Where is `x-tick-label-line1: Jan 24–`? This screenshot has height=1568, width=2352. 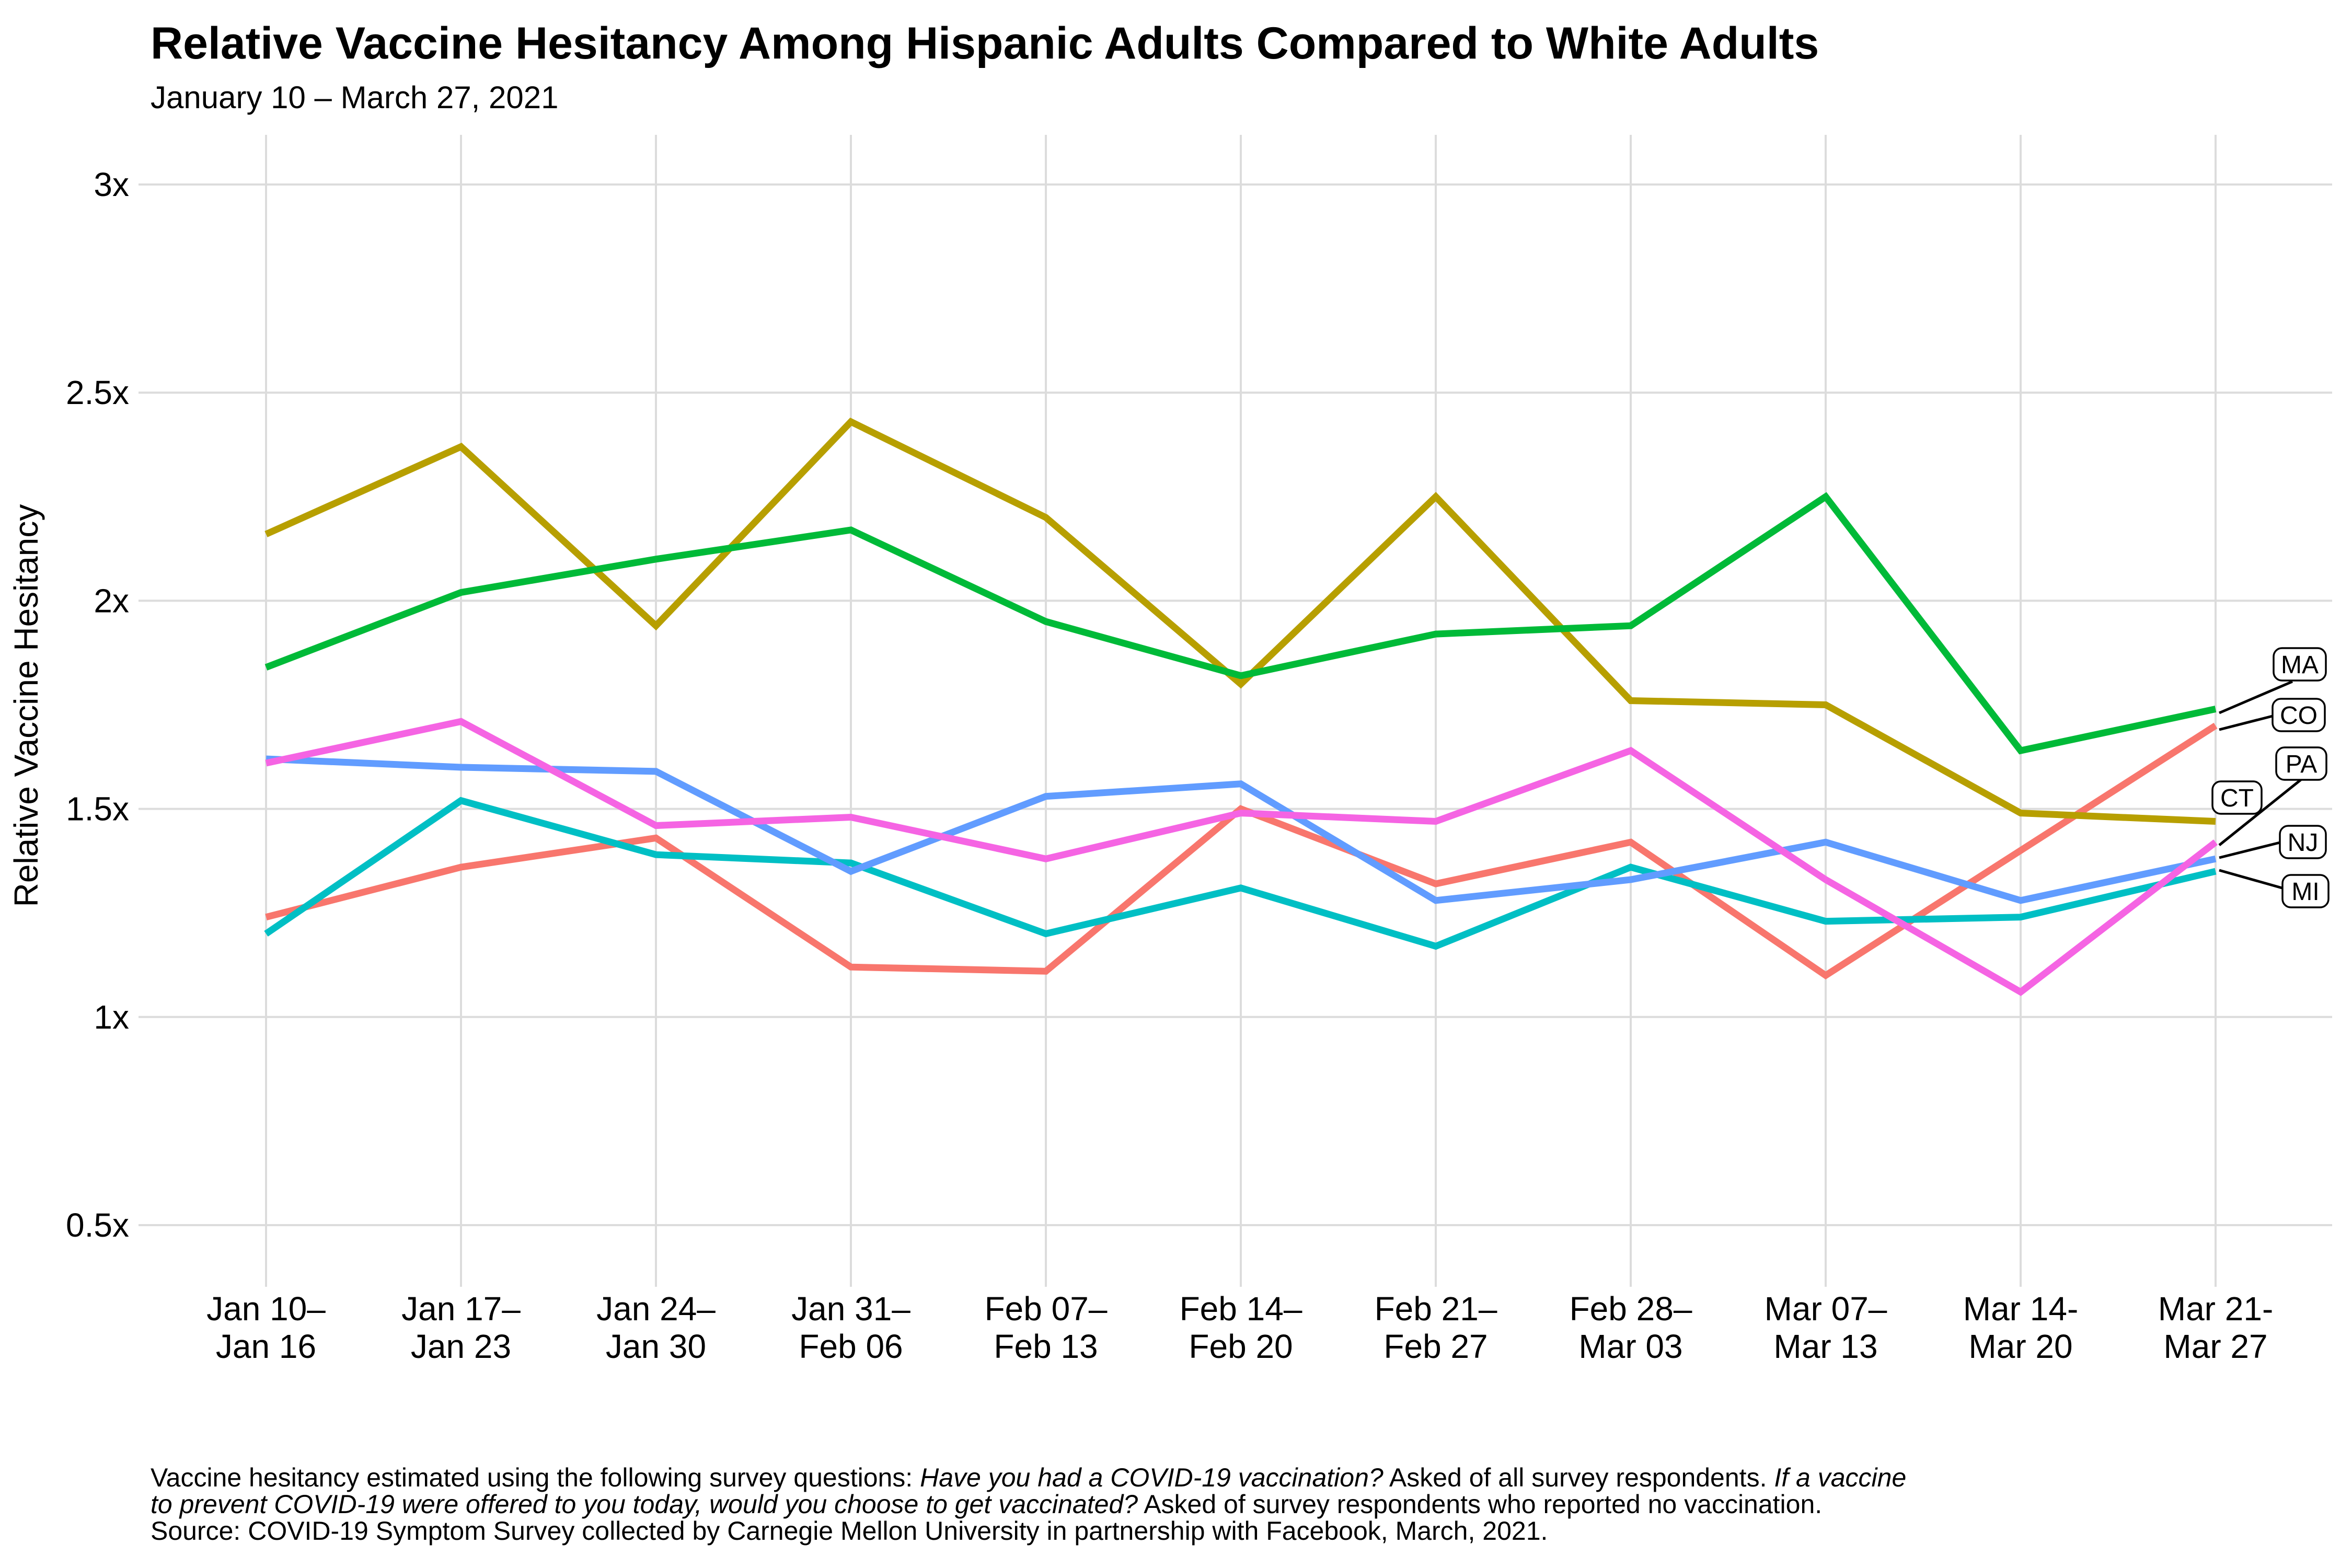
x-tick-label-line1: Jan 24– is located at coordinates (656, 1309).